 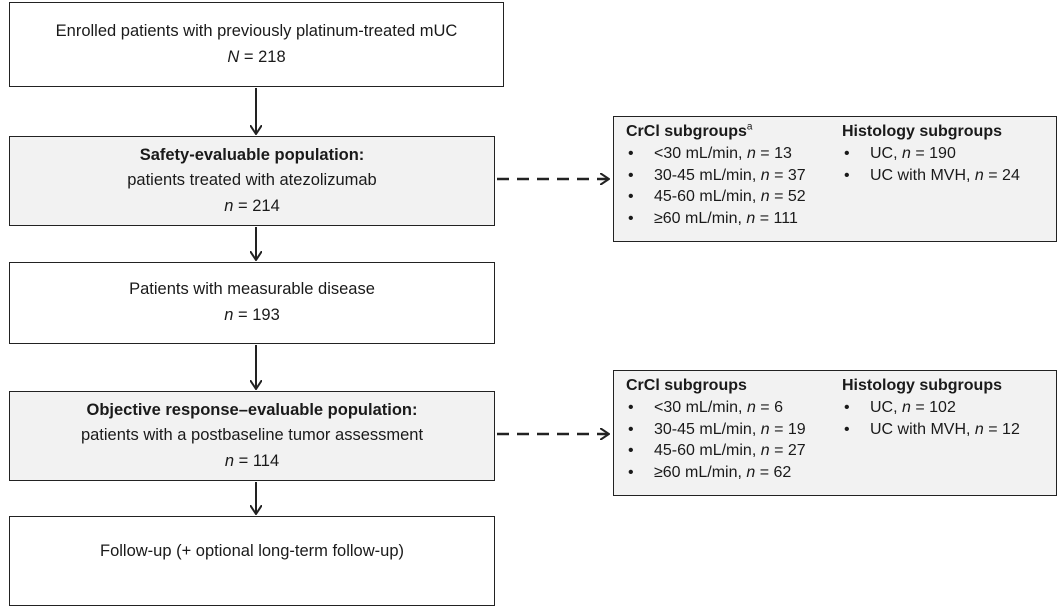 What do you see at coordinates (716, 154) in the screenshot?
I see `crcl-subgroup-item: <30 mL/min, n = 13` at bounding box center [716, 154].